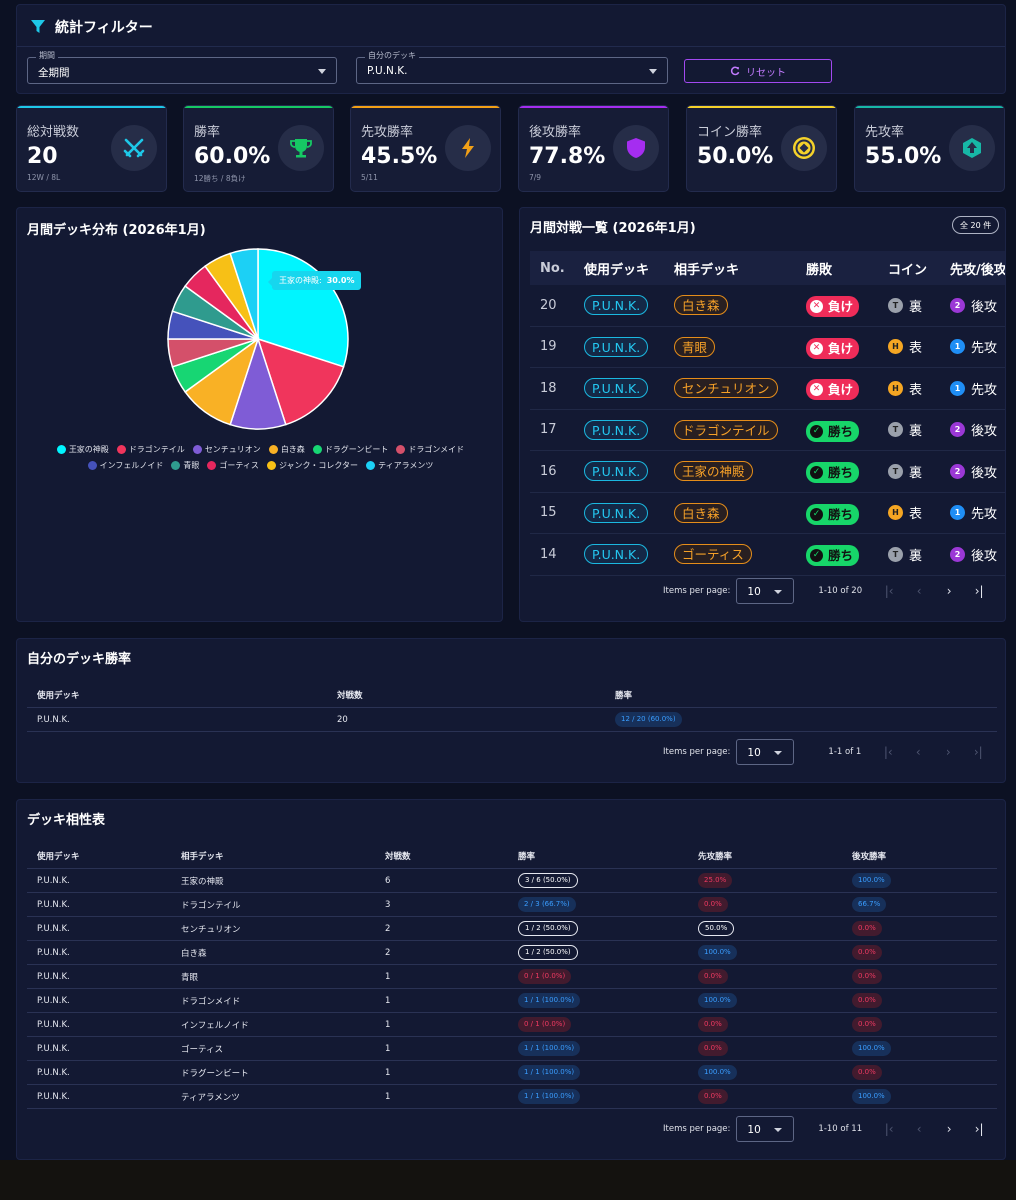 The width and height of the screenshot is (1016, 1200). I want to click on rate-cell: 25.0%, so click(765, 880).